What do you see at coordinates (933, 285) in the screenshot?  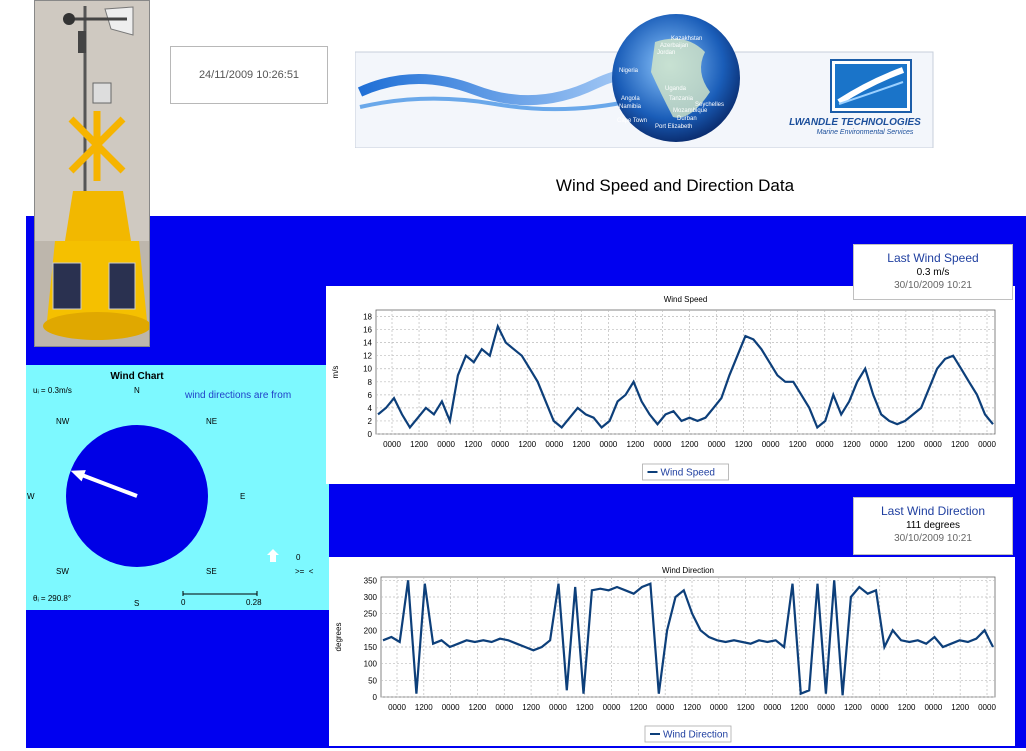 I see `last-wind-speed-date: 30/10/2009 10:21` at bounding box center [933, 285].